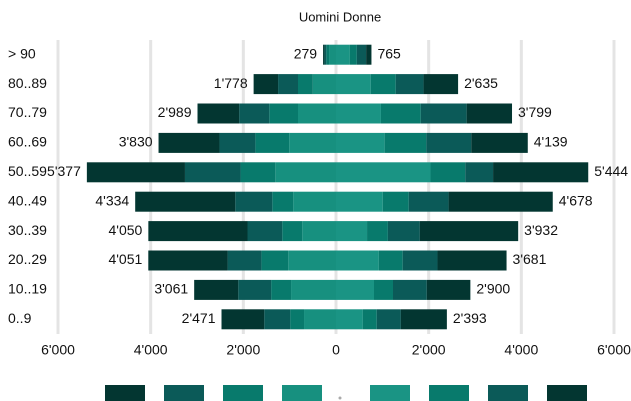 The width and height of the screenshot is (631, 401). I want to click on y-tick-label: 40..49, so click(27, 200).